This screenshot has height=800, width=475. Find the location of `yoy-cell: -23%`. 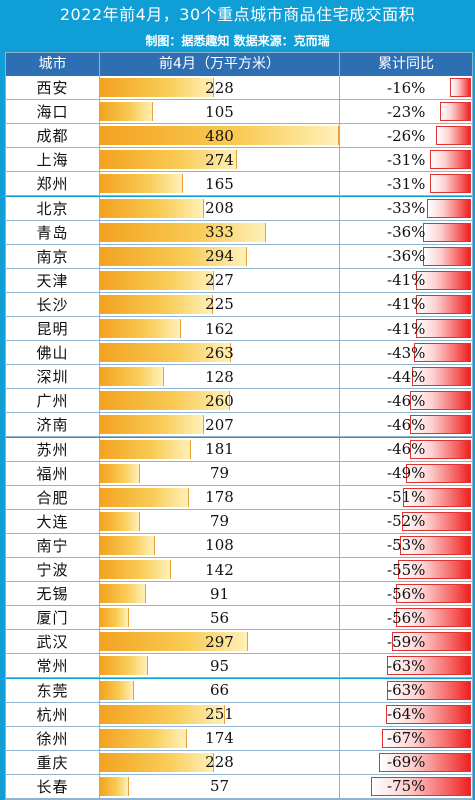

yoy-cell: -23% is located at coordinates (406, 112).